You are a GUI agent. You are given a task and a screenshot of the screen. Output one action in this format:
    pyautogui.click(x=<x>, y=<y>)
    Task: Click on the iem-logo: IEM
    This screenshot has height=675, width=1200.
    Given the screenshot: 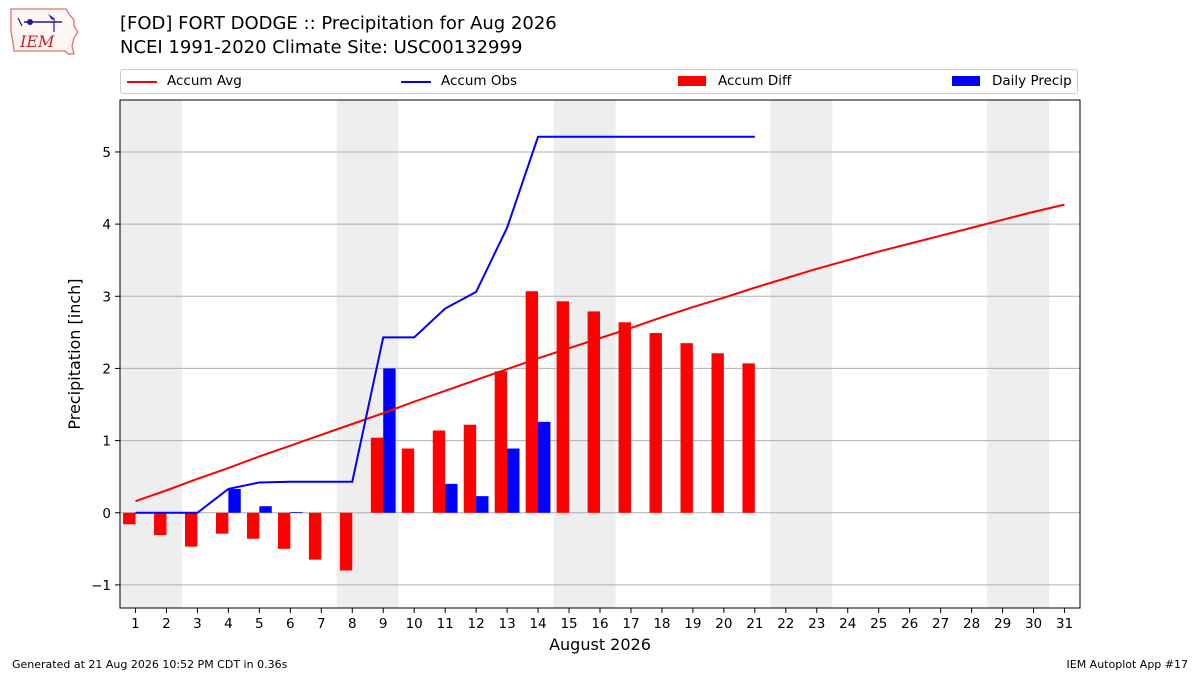 What is the action you would take?
    pyautogui.click(x=44, y=32)
    